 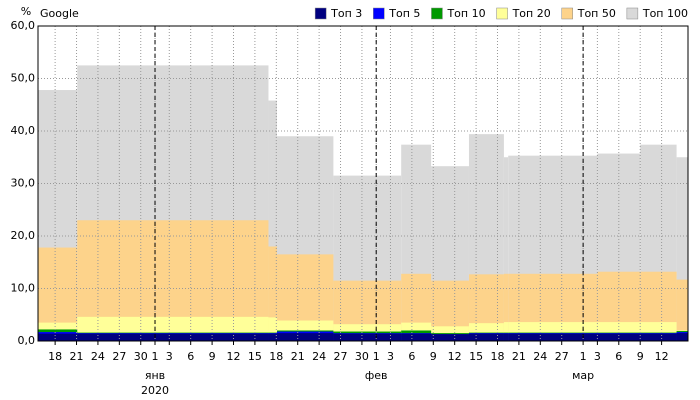 What do you see at coordinates (59, 13) in the screenshot?
I see `chart-title: Google` at bounding box center [59, 13].